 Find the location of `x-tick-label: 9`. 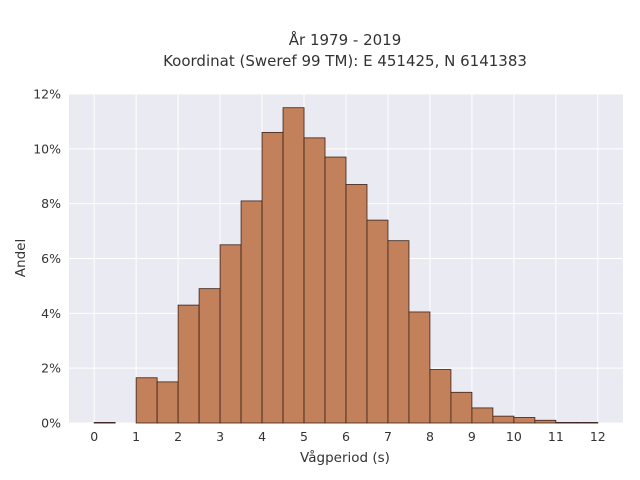

x-tick-label: 9 is located at coordinates (472, 436).